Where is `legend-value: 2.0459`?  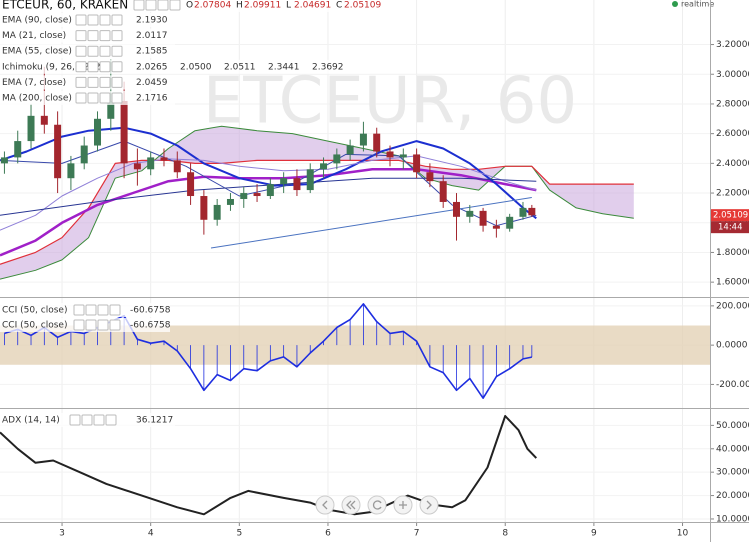 legend-value: 2.0459 is located at coordinates (152, 83).